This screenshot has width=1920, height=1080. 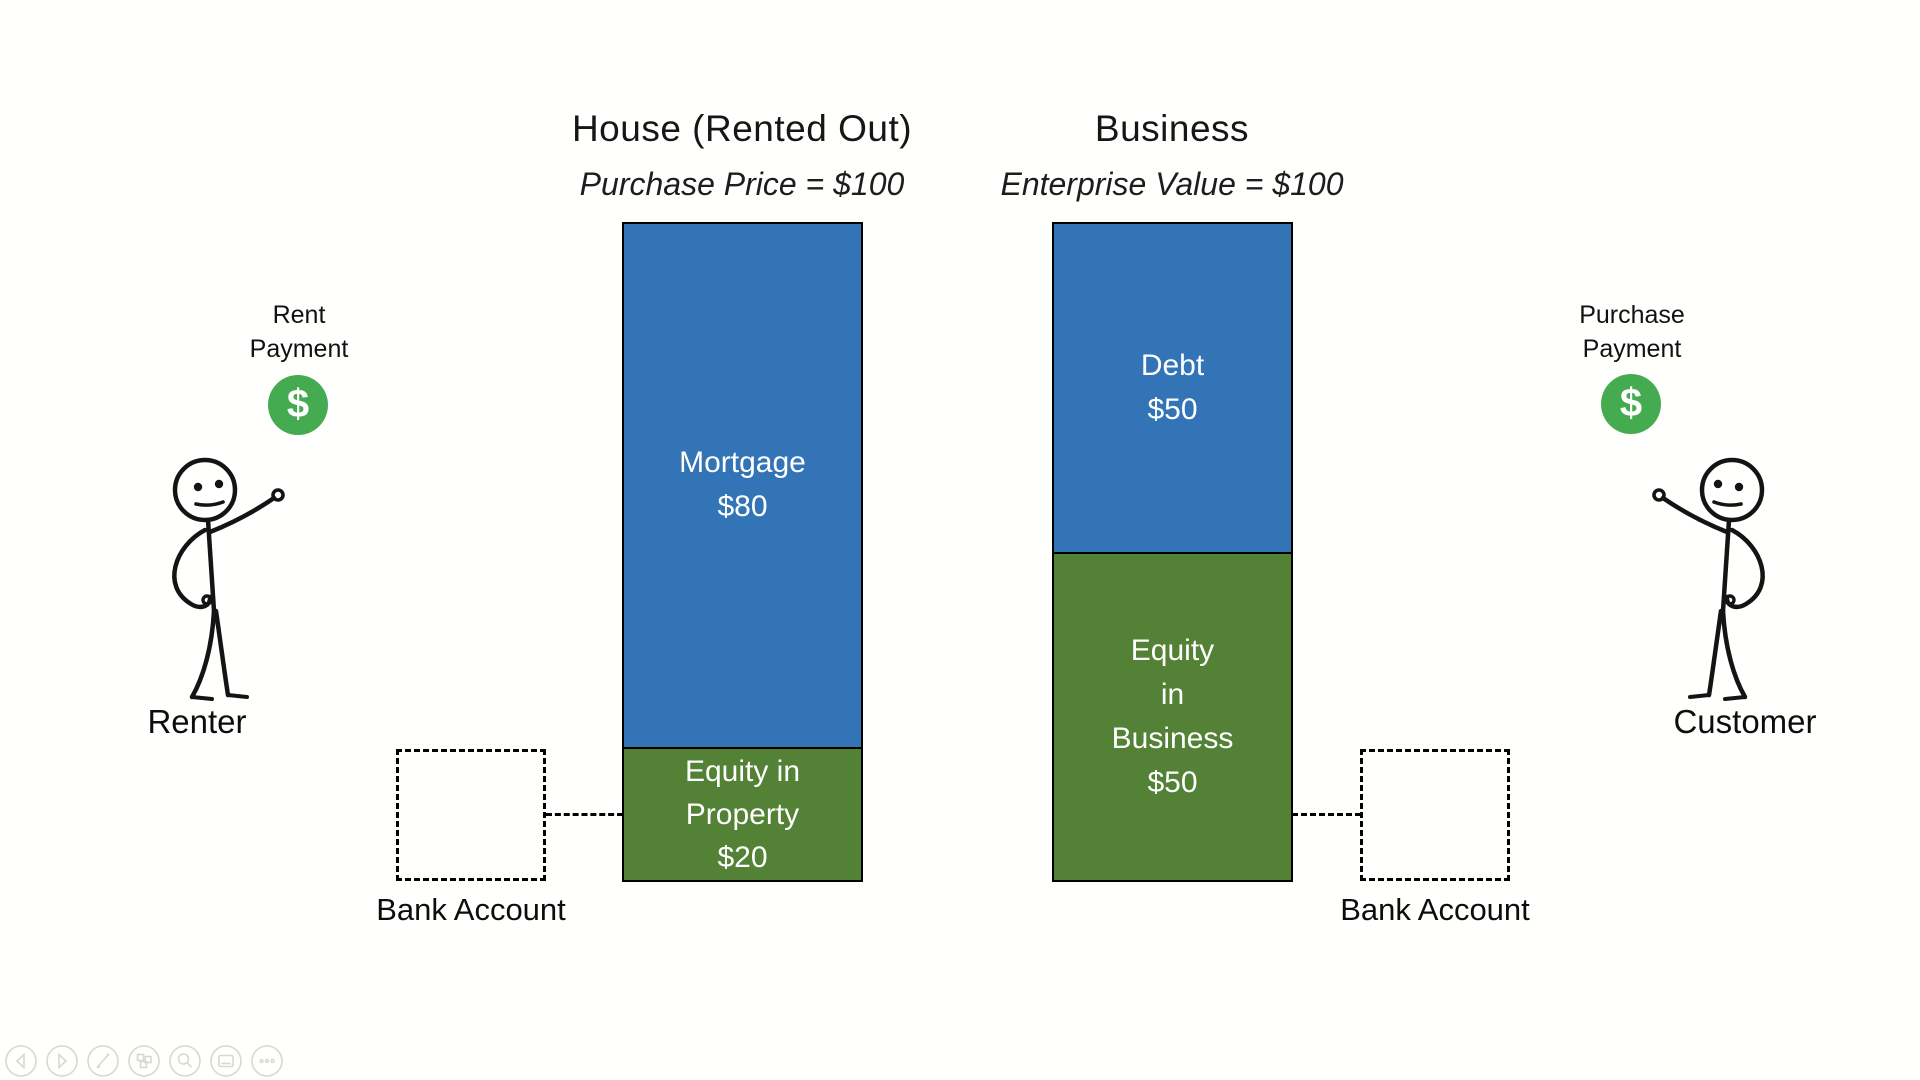 I want to click on business-equity-segment: Equity in Business $50, so click(x=1172, y=716).